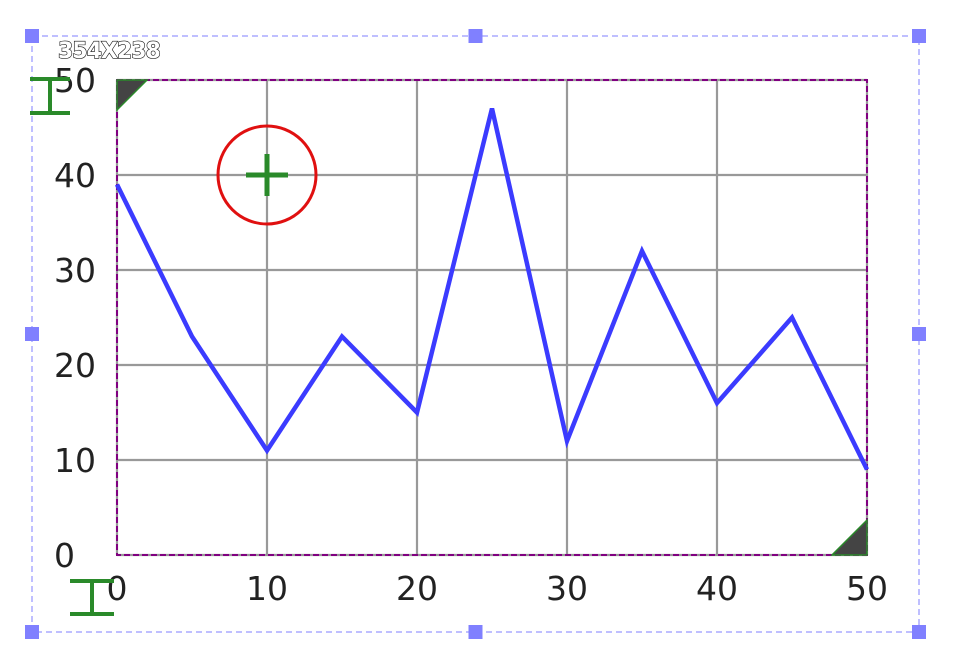 The height and width of the screenshot is (662, 953). I want to click on top-left-resize-corner, so click(132, 95).